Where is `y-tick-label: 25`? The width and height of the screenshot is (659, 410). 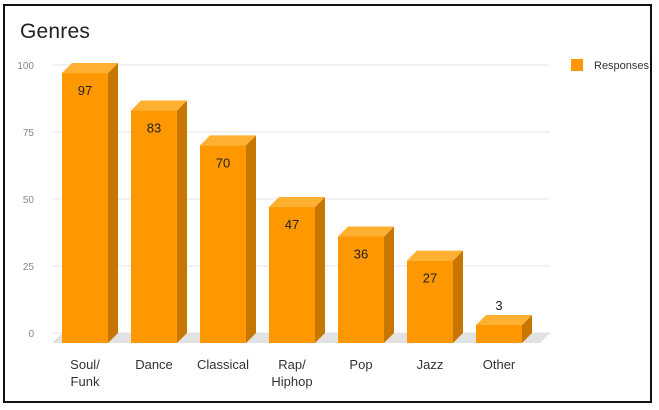
y-tick-label: 25 is located at coordinates (29, 267).